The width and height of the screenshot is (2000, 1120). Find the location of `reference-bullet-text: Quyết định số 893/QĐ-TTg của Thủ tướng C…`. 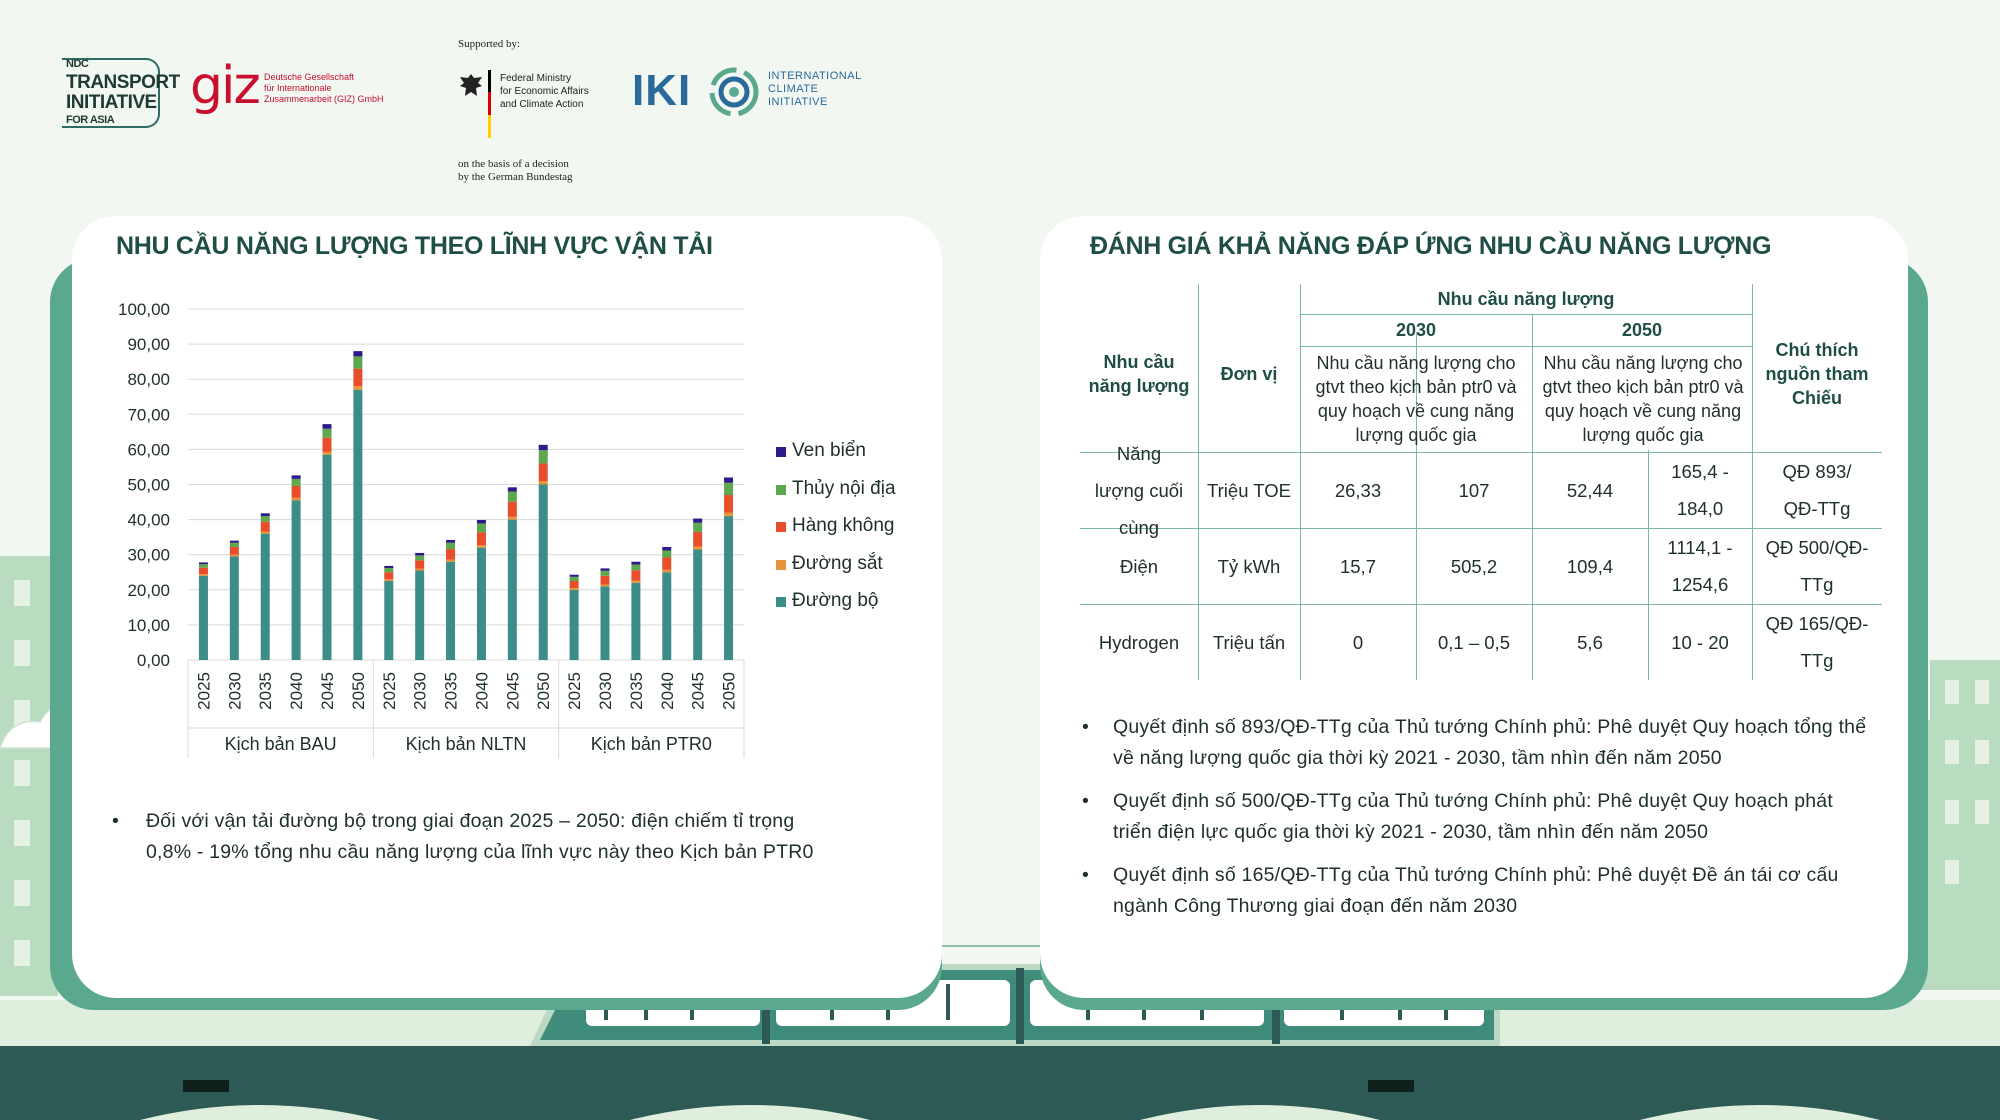

reference-bullet-text: Quyết định số 893/QĐ-TTg của Thủ tướng C… is located at coordinates (1490, 742).